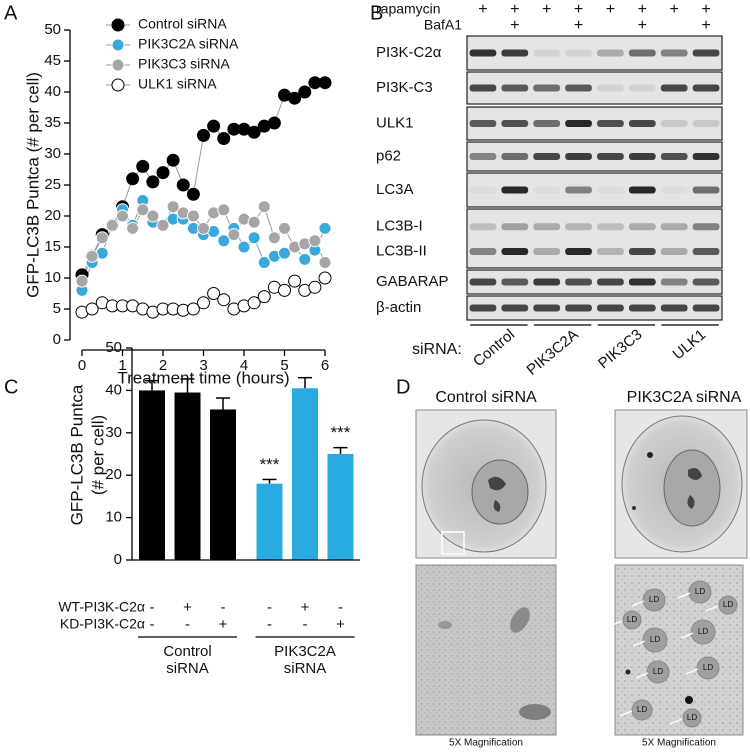  I want to click on blot-strip, so click(594, 238).